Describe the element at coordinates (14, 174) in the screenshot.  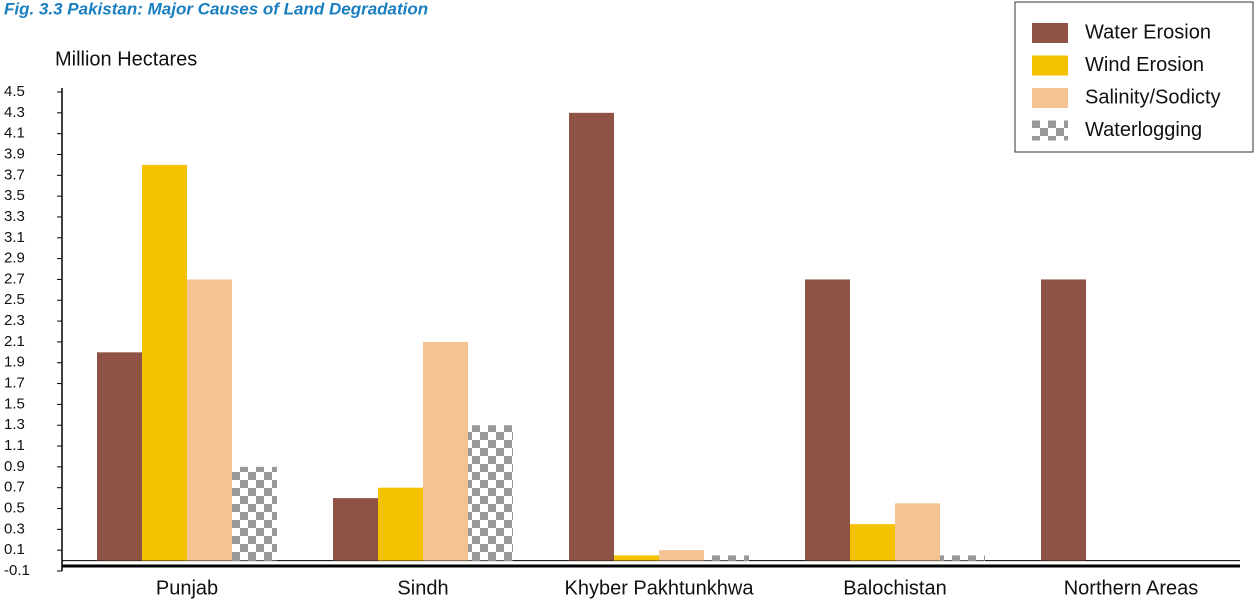
I see `y-tick-label: 3.7` at that location.